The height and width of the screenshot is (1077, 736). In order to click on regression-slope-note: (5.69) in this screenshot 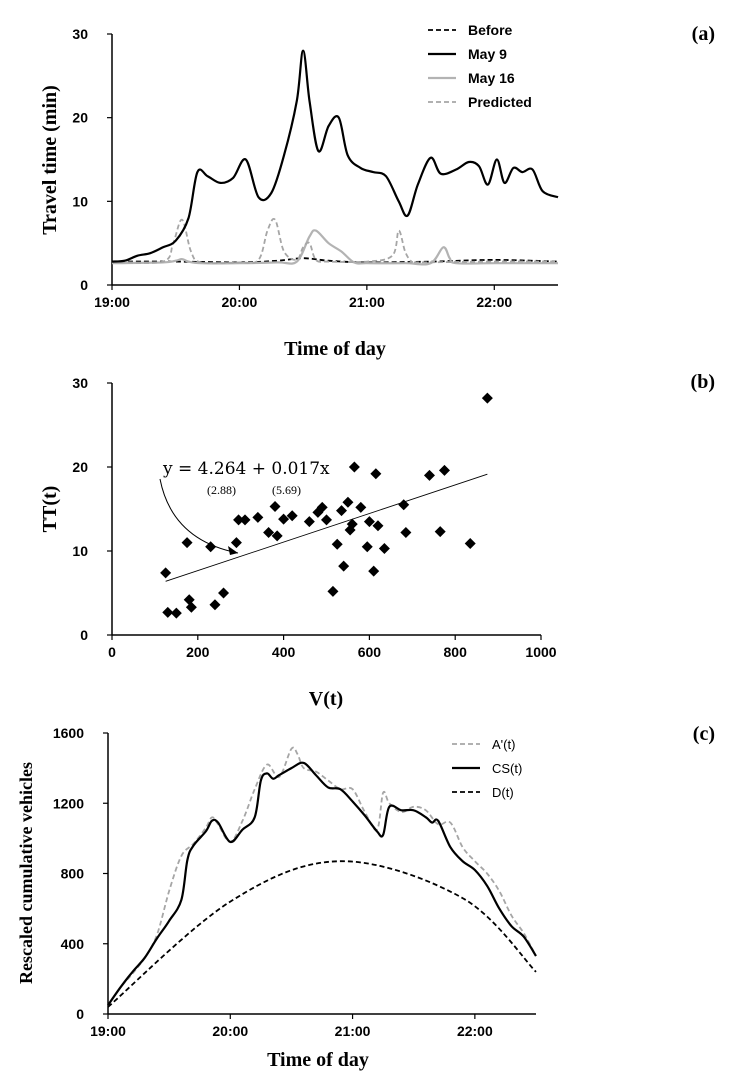, I will do `click(286, 490)`.